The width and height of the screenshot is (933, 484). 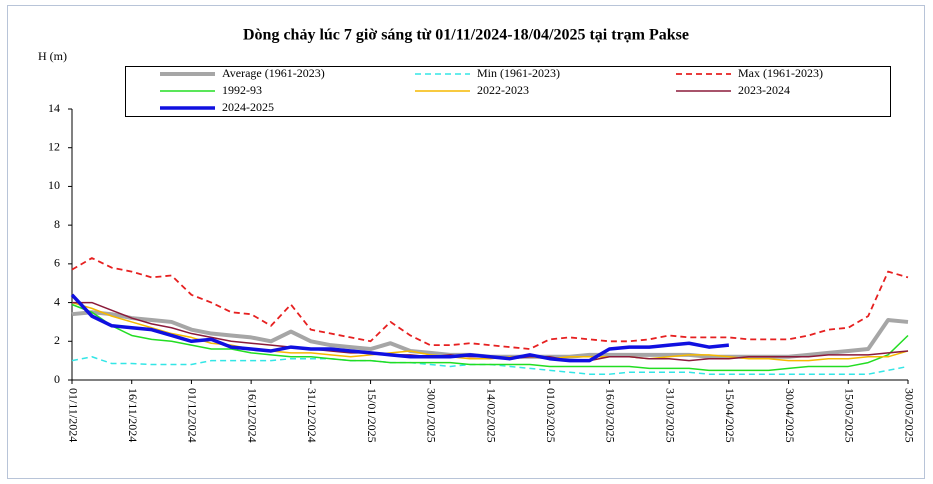 I want to click on legend-label: Min (1961-2023), so click(x=518, y=73).